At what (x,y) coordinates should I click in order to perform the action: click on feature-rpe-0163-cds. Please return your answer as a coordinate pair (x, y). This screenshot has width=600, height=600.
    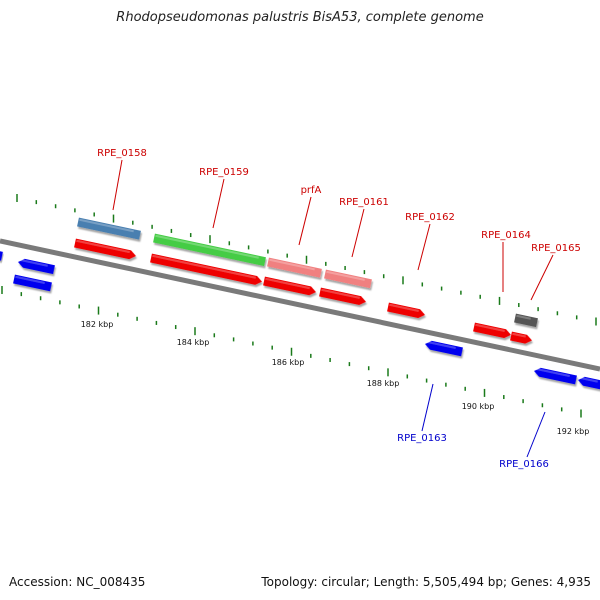
    Looking at the image, I should click on (443, 348).